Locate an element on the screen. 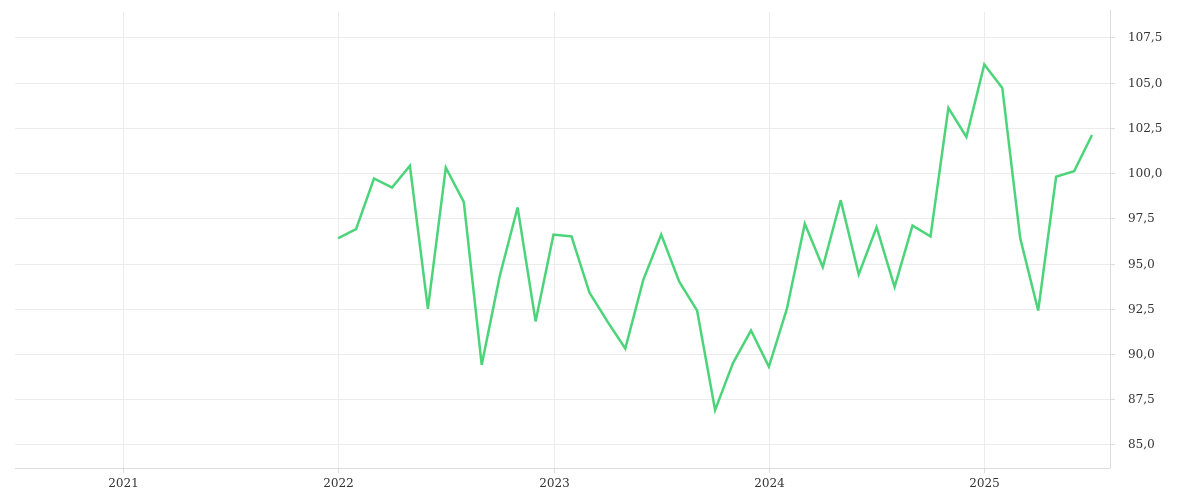 Image resolution: width=1200 pixels, height=500 pixels. y-tick-label: 97,5 is located at coordinates (1141, 218).